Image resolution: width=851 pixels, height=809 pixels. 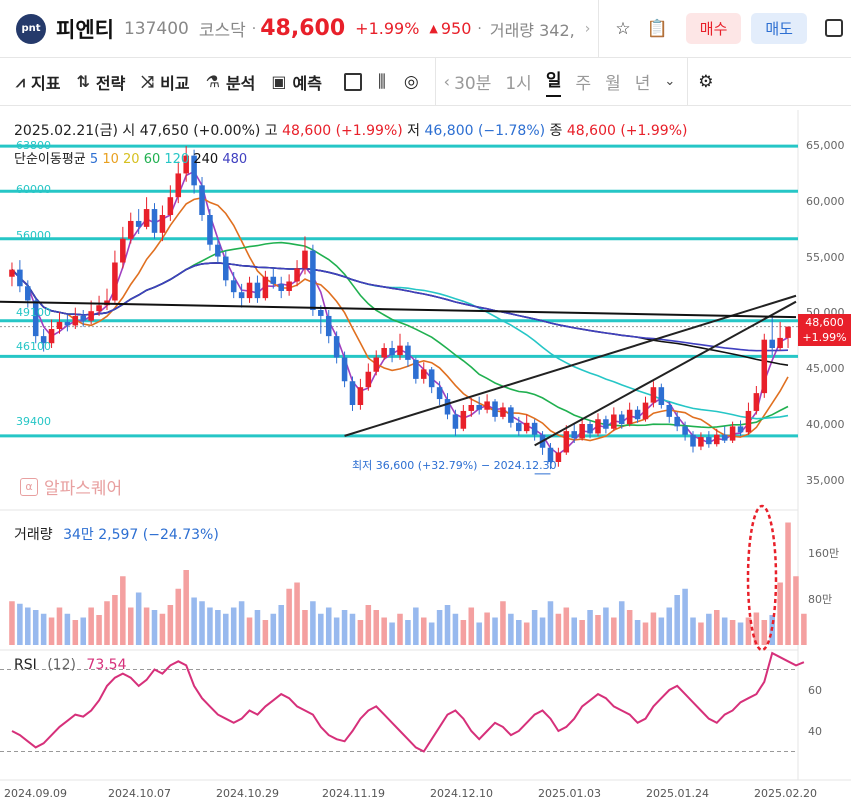 I want to click on hline-label-60000: 60000, so click(x=33, y=189).